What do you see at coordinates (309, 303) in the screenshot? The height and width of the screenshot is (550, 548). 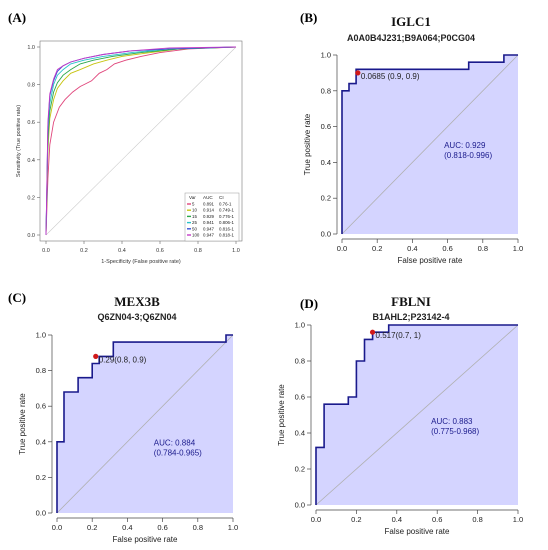 I see `panel-d-label: (D)` at bounding box center [309, 303].